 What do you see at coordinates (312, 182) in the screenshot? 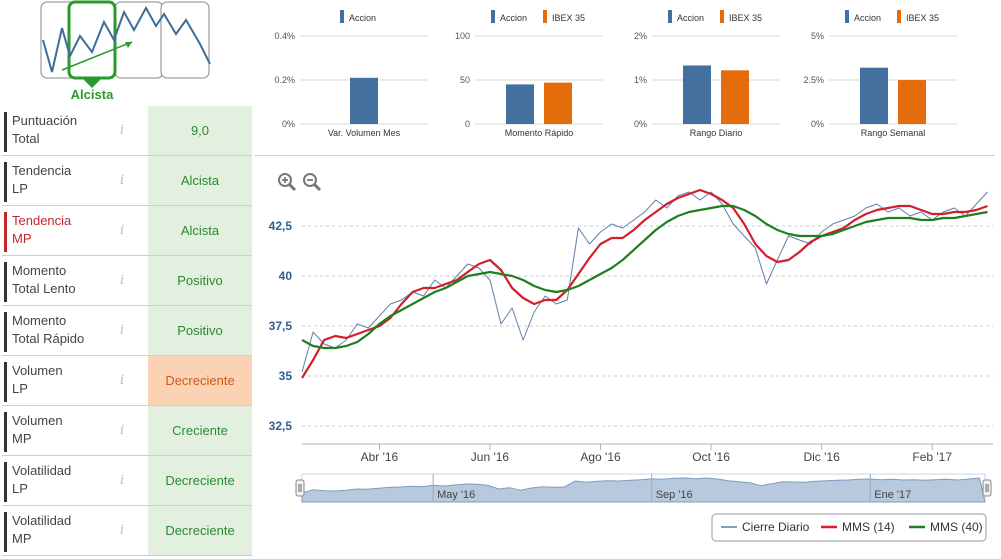
I see `zoom-out-icon` at bounding box center [312, 182].